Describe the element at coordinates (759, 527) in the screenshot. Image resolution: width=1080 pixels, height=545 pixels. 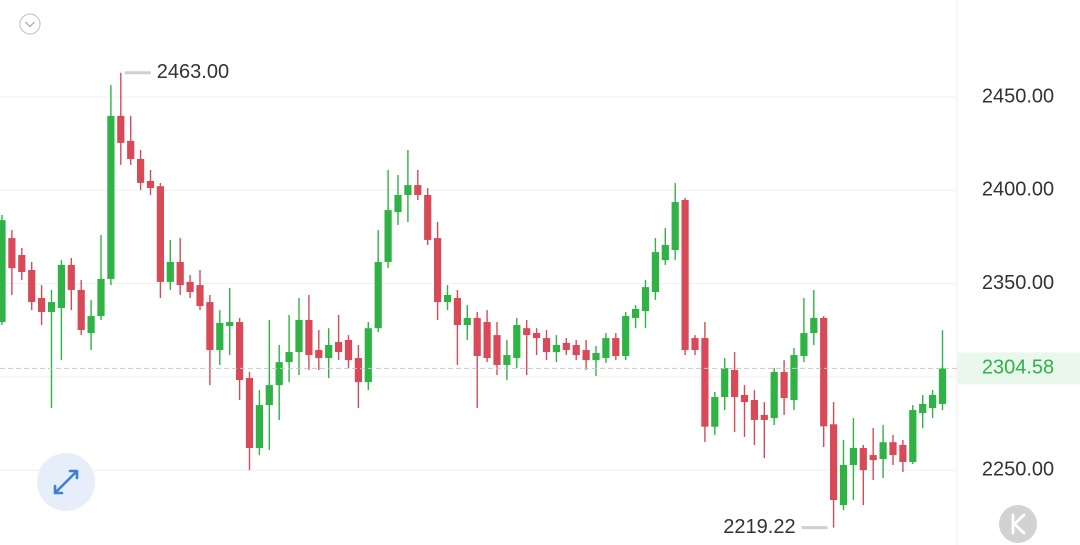
I see `low-marker-label: 2219.22` at that location.